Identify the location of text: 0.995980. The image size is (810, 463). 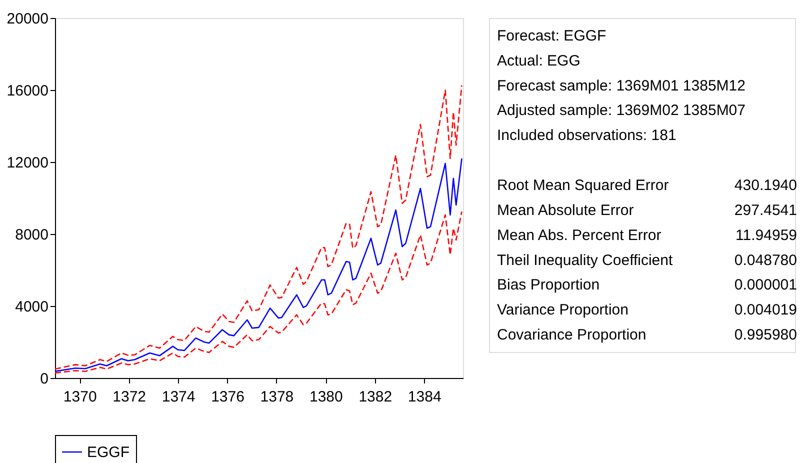
(765, 335).